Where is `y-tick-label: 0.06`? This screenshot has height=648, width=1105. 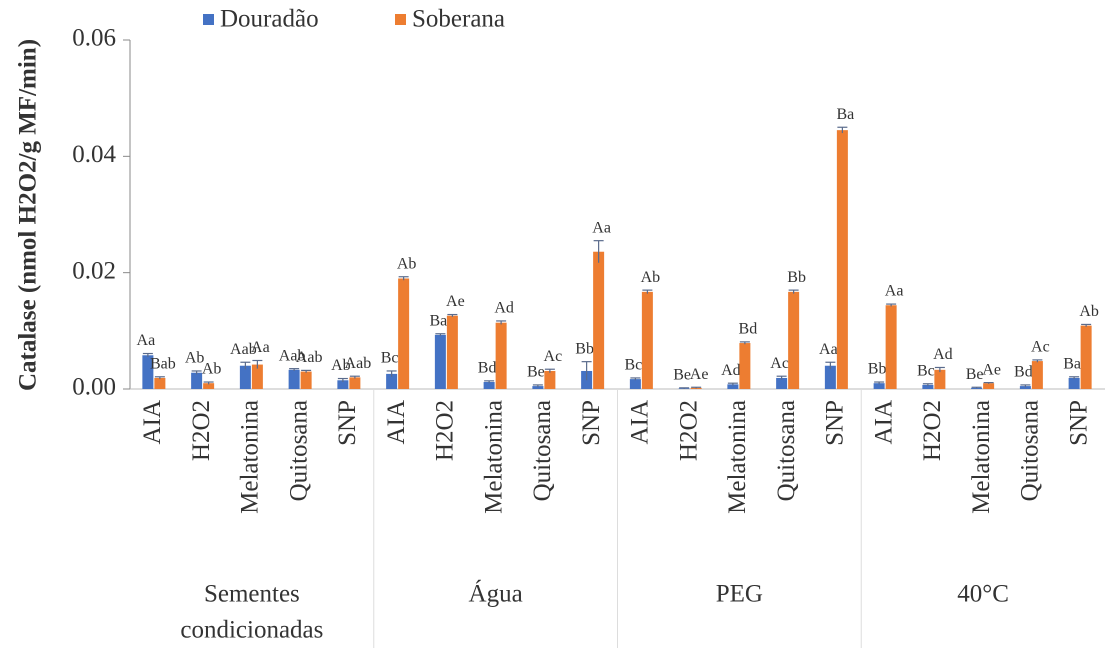 y-tick-label: 0.06 is located at coordinates (94, 38).